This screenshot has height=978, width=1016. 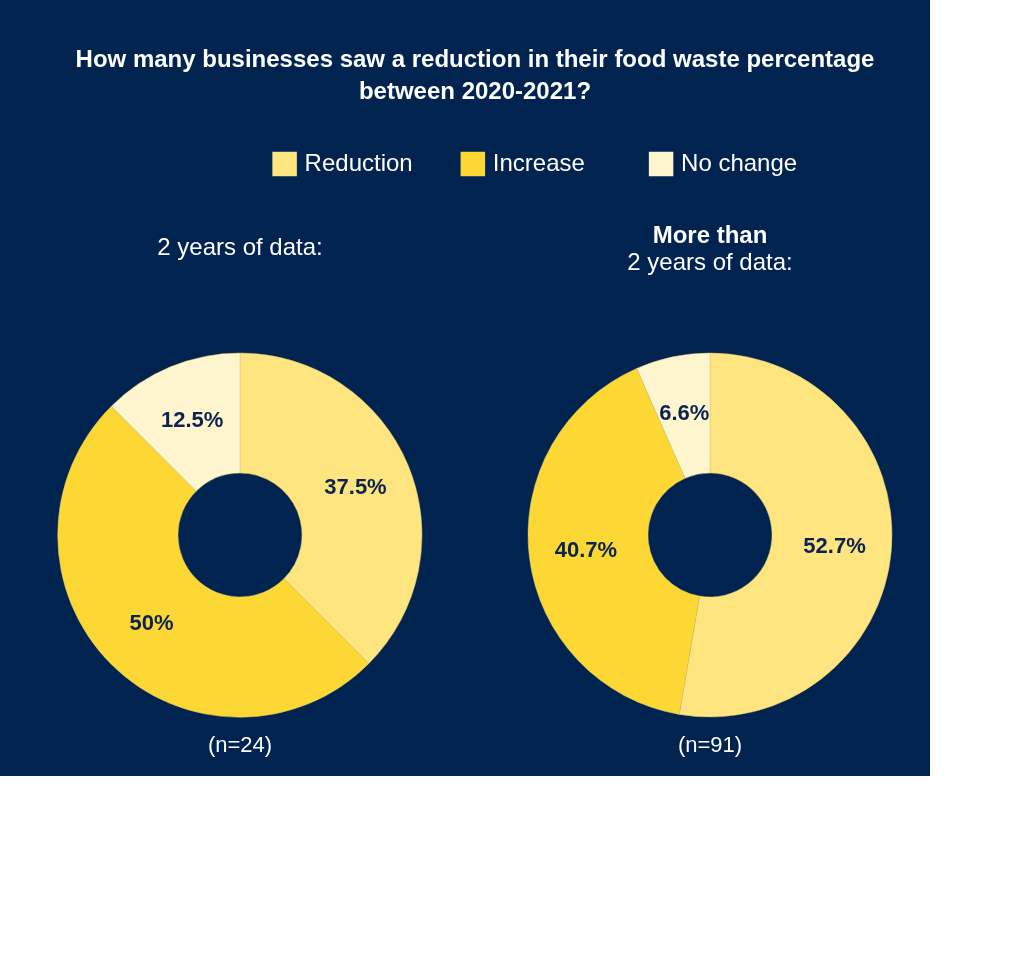 What do you see at coordinates (475, 74) in the screenshot?
I see `chart-title: How many businesses saw a reduction in their food waste percentage between 2020-2021?` at bounding box center [475, 74].